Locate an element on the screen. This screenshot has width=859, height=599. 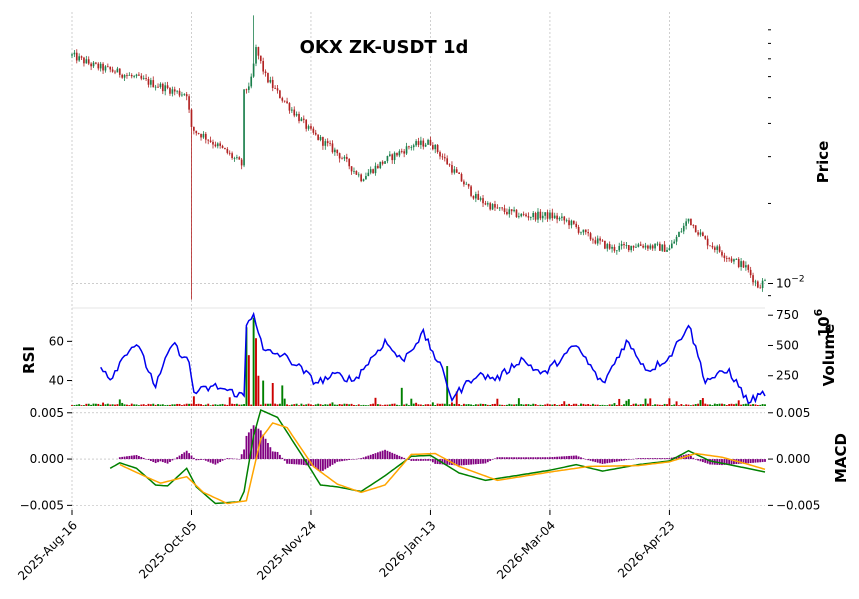
macd-signal-line is located at coordinates (442, 463).